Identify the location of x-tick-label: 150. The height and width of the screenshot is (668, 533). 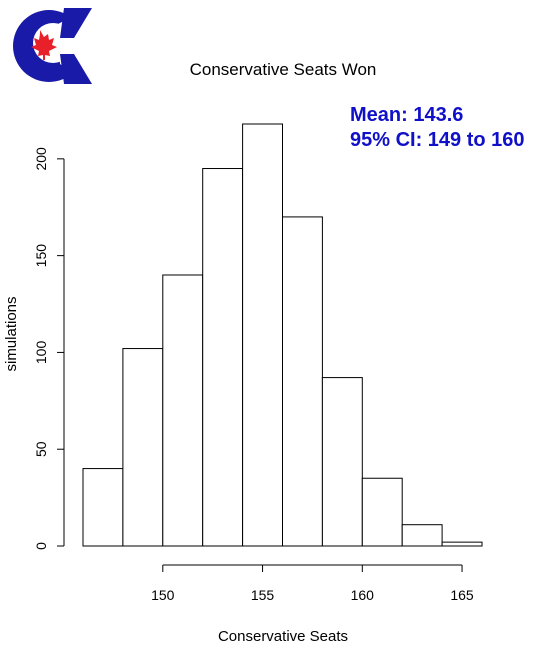
(163, 595).